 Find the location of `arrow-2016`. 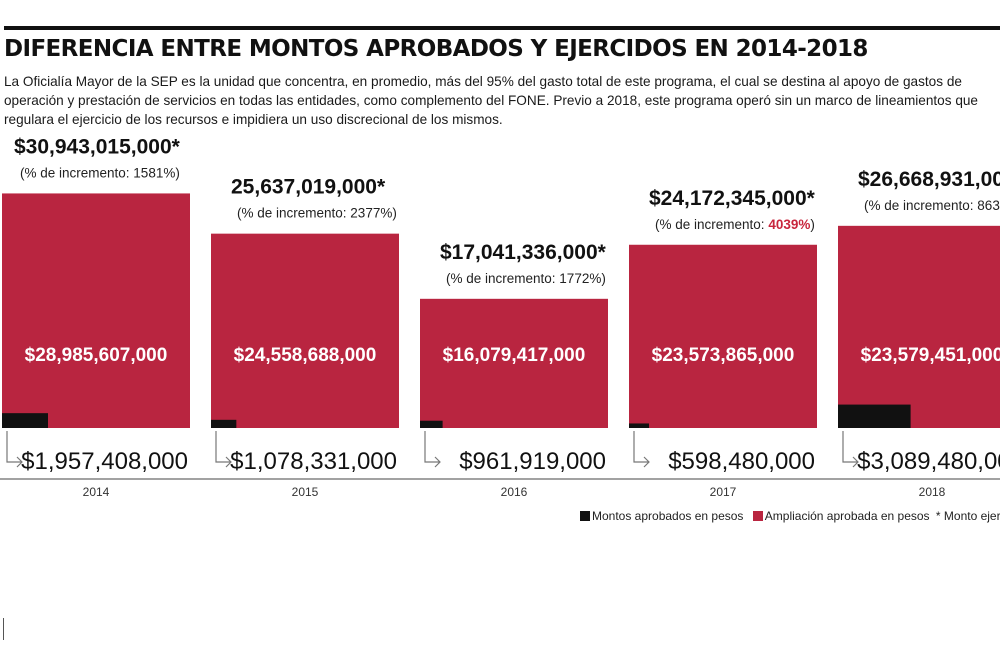

arrow-2016 is located at coordinates (432, 449).